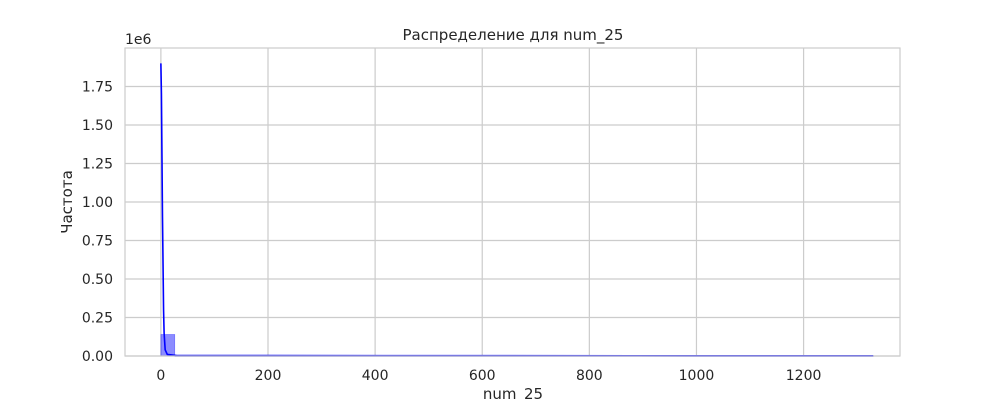 This screenshot has height=405, width=1000. What do you see at coordinates (589, 376) in the screenshot?
I see `x-tick-label: 800` at bounding box center [589, 376].